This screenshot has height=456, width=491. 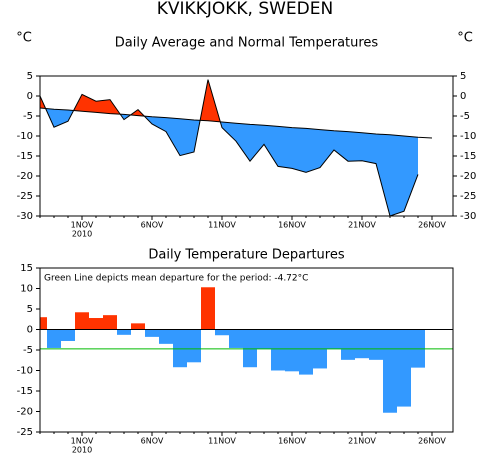 I want to click on y2-tick-label: -20, so click(x=468, y=176).